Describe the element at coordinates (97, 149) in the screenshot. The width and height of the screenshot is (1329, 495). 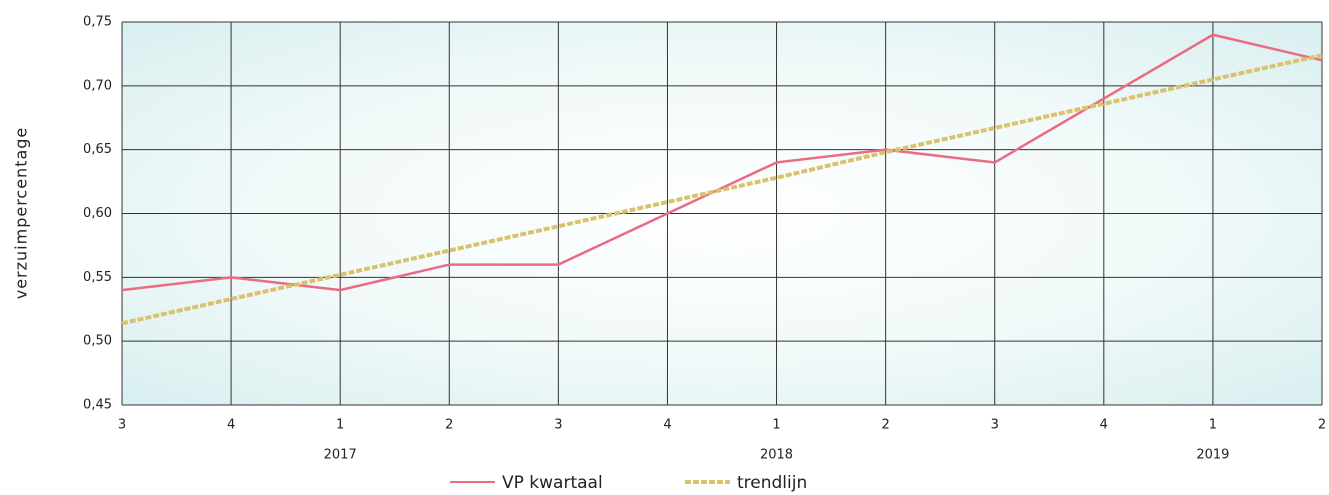
I see `y-tick-label: 0,65` at that location.